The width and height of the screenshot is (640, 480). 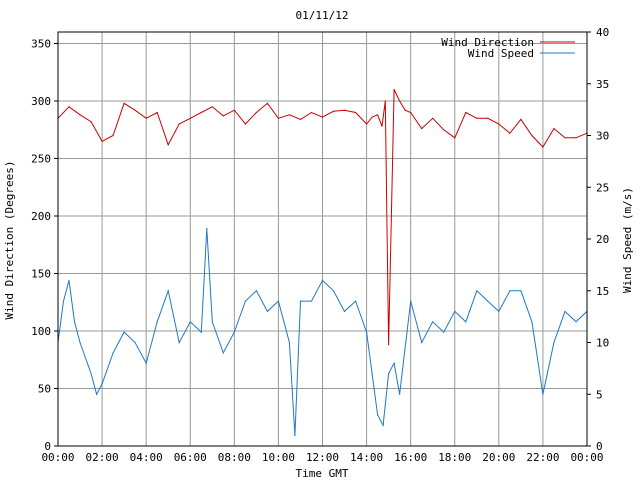 What do you see at coordinates (322, 15) in the screenshot?
I see `chart-title: 01/11/12` at bounding box center [322, 15].